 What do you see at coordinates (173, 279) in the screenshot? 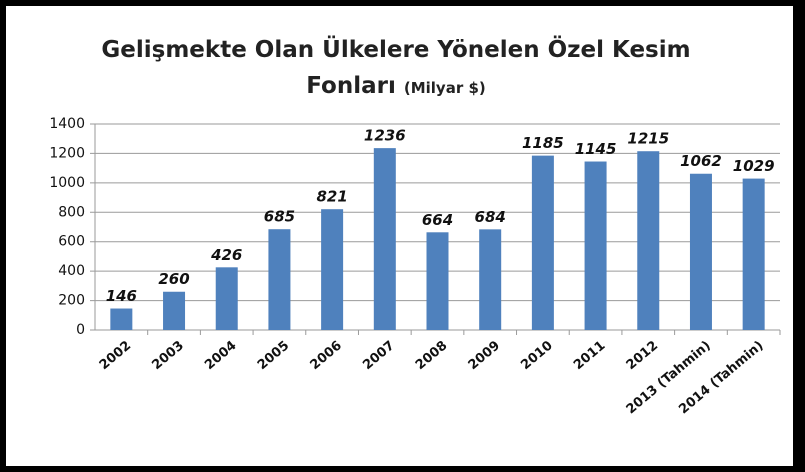
I see `value-label: 260` at bounding box center [173, 279].